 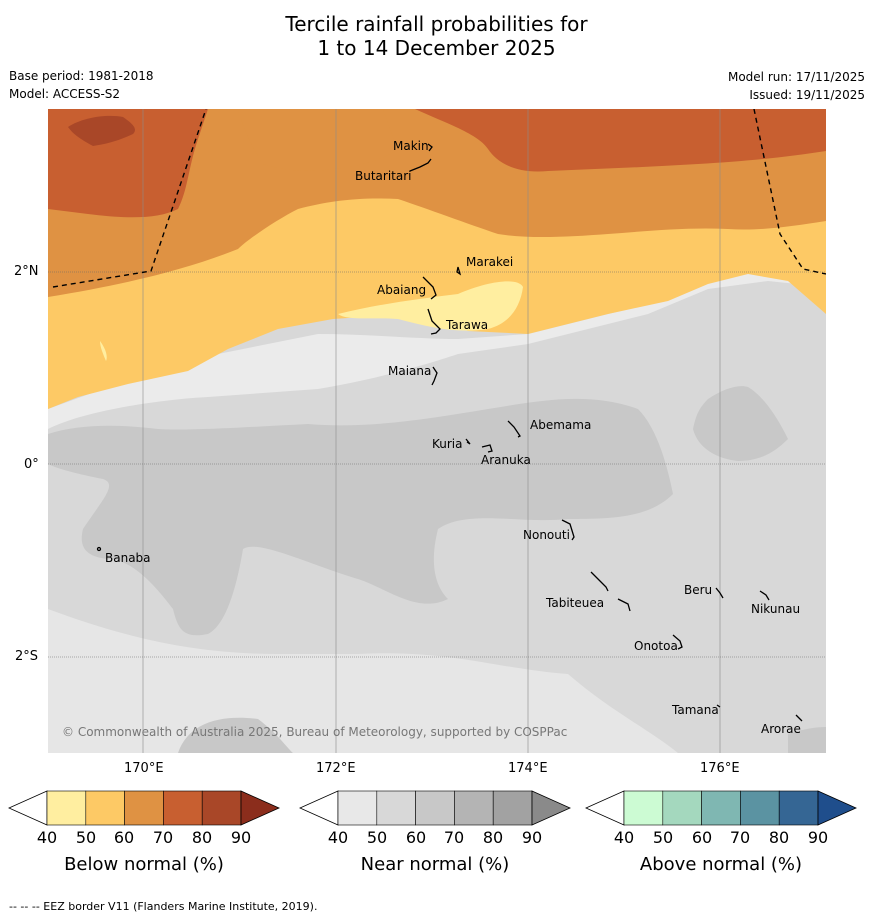 What do you see at coordinates (818, 837) in the screenshot?
I see `cb2-tick-90: 90` at bounding box center [818, 837].